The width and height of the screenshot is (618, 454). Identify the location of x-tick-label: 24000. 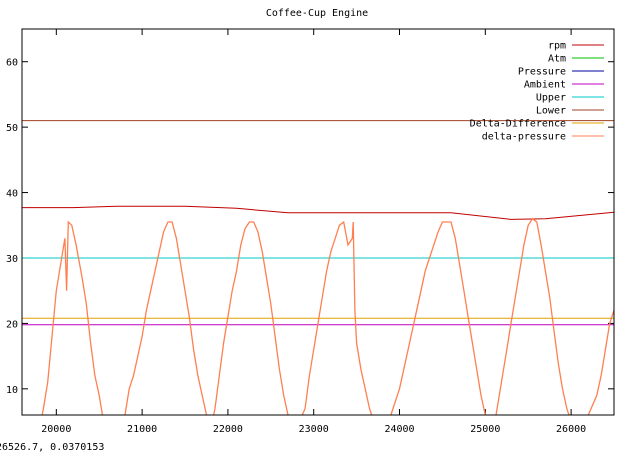
(399, 429).